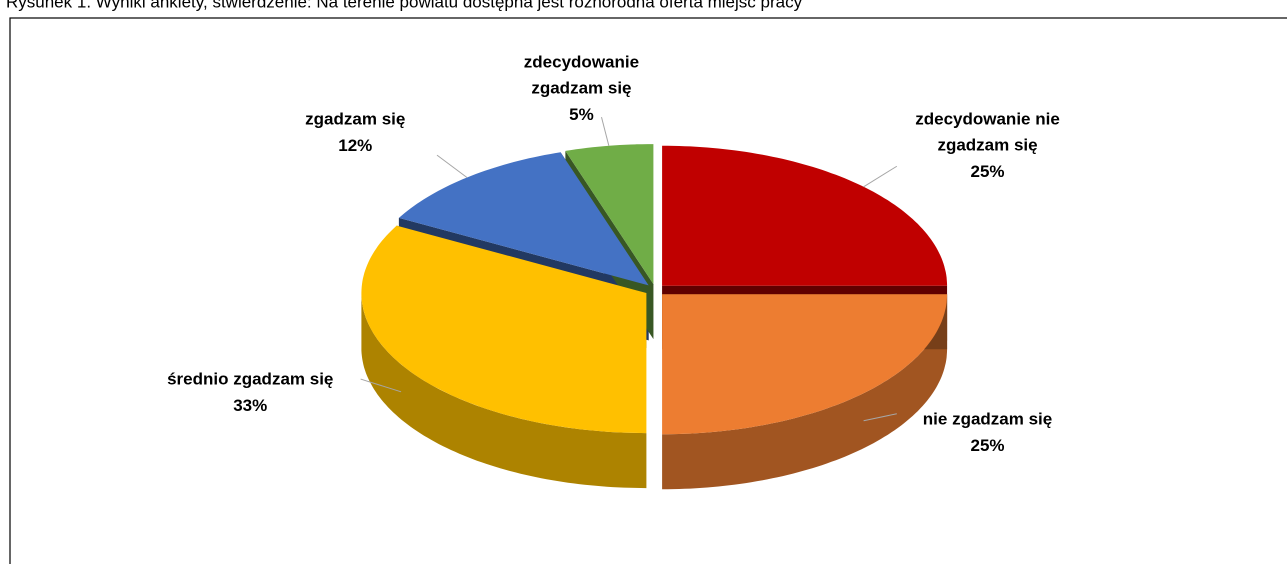 Image resolution: width=1287 pixels, height=564 pixels. Describe the element at coordinates (581, 114) in the screenshot. I see `slice-value-label: 5%` at that location.